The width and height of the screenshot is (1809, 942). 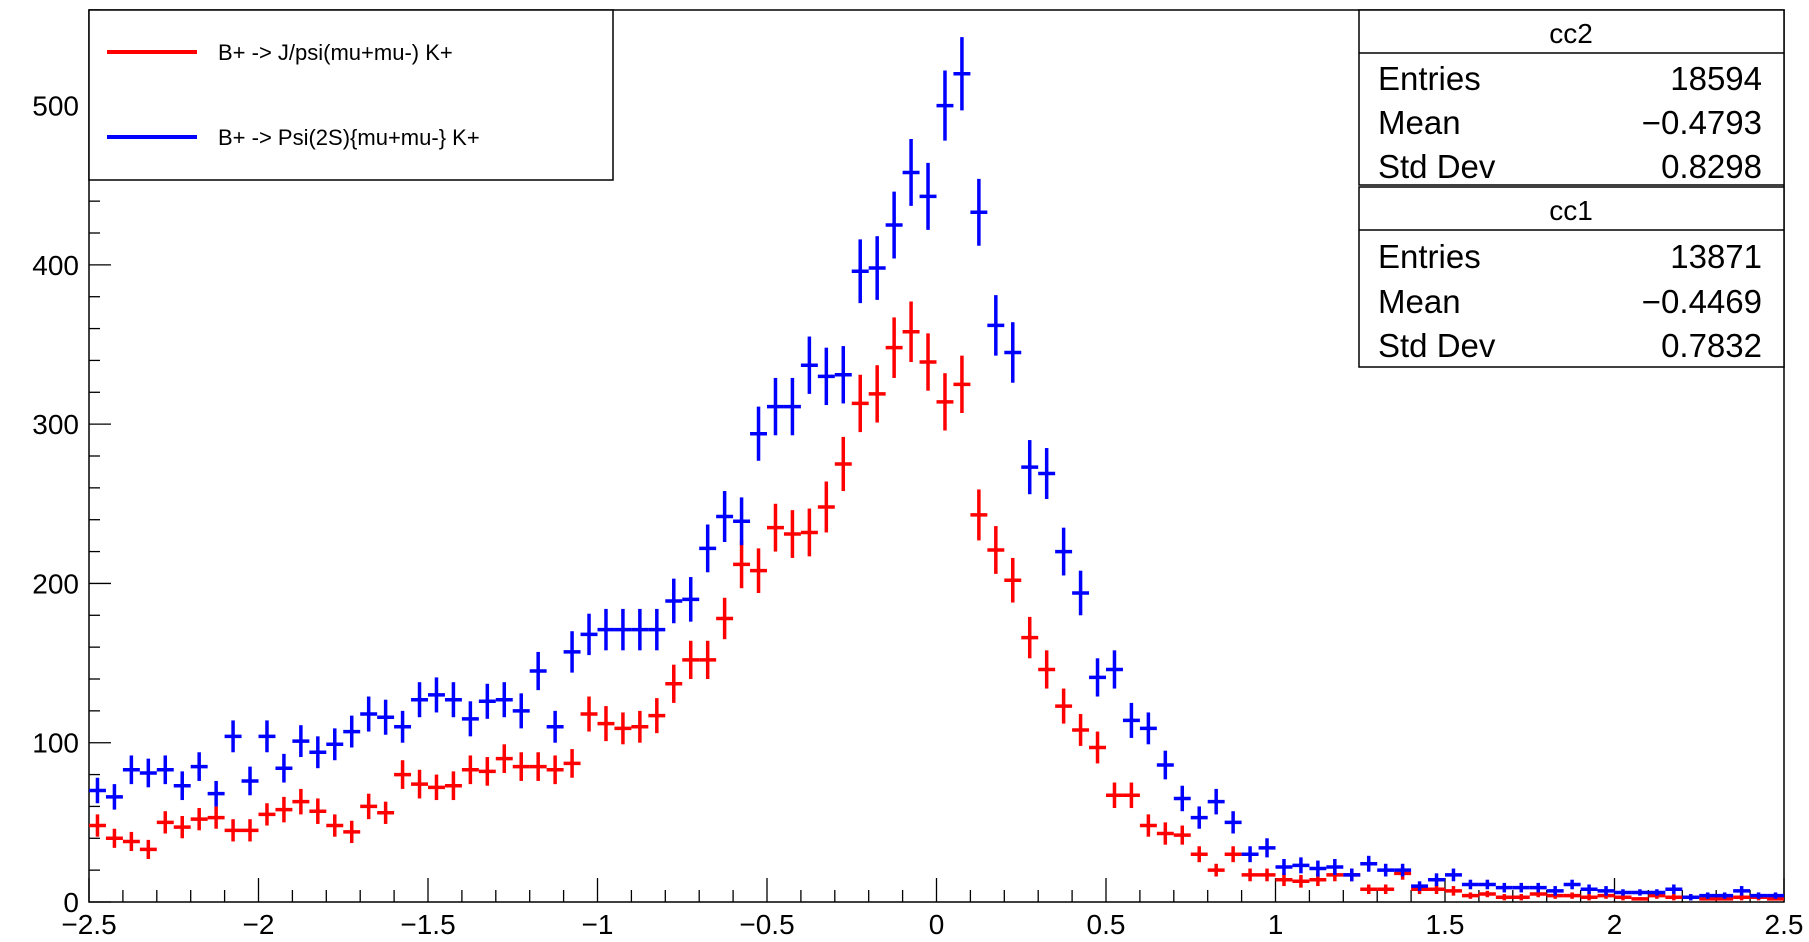 I want to click on x-tick-label: 2, so click(x=1615, y=924).